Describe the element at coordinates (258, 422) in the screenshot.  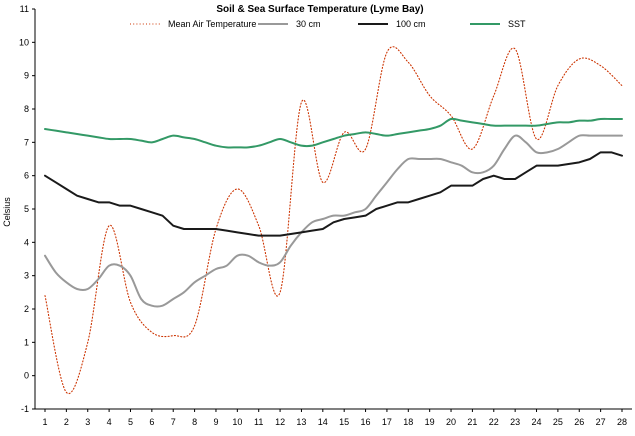
I see `x-tick-label: 11` at that location.